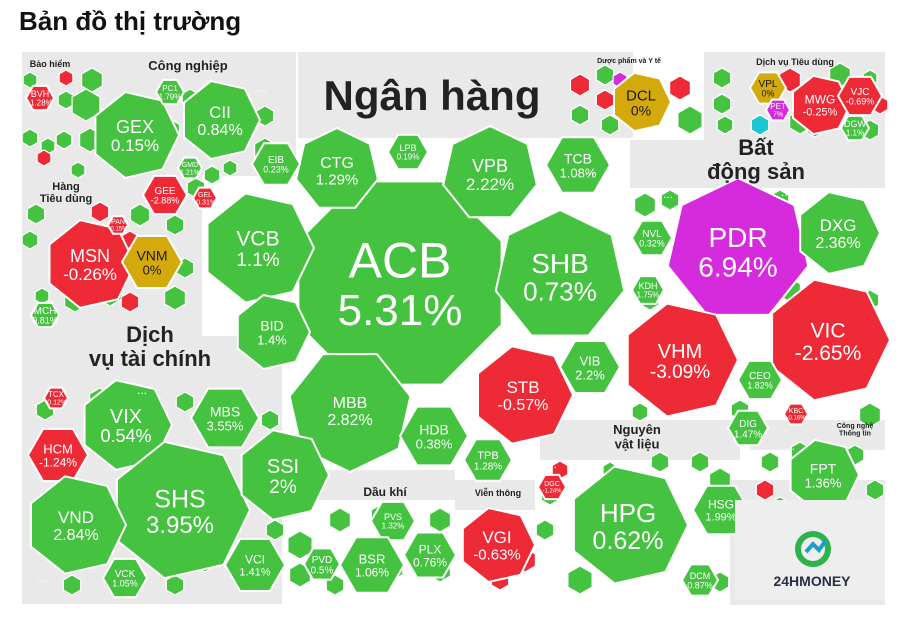 The image size is (899, 618). Describe the element at coordinates (526, 395) in the screenshot. I see `stock-cell-stb` at that location.